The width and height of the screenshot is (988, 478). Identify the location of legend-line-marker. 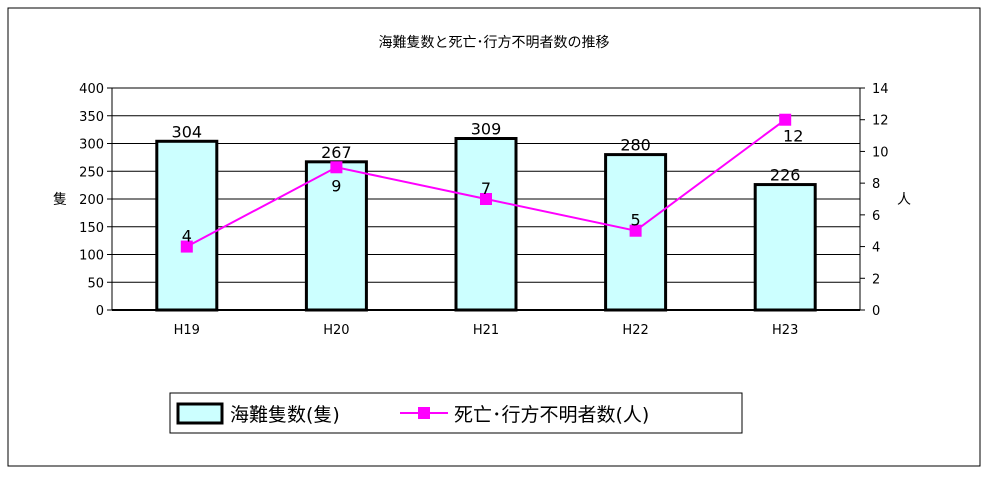
(424, 413).